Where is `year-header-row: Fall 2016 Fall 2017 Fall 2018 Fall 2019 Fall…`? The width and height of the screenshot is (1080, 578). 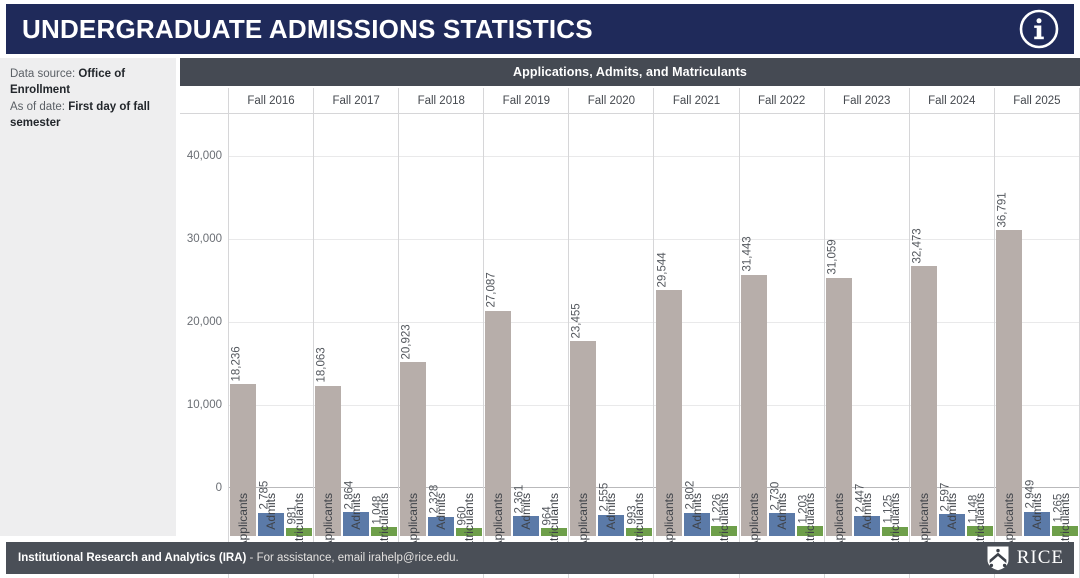
year-header-row: Fall 2016 Fall 2017 Fall 2018 Fall 2019 Fall… is located at coordinates (630, 101).